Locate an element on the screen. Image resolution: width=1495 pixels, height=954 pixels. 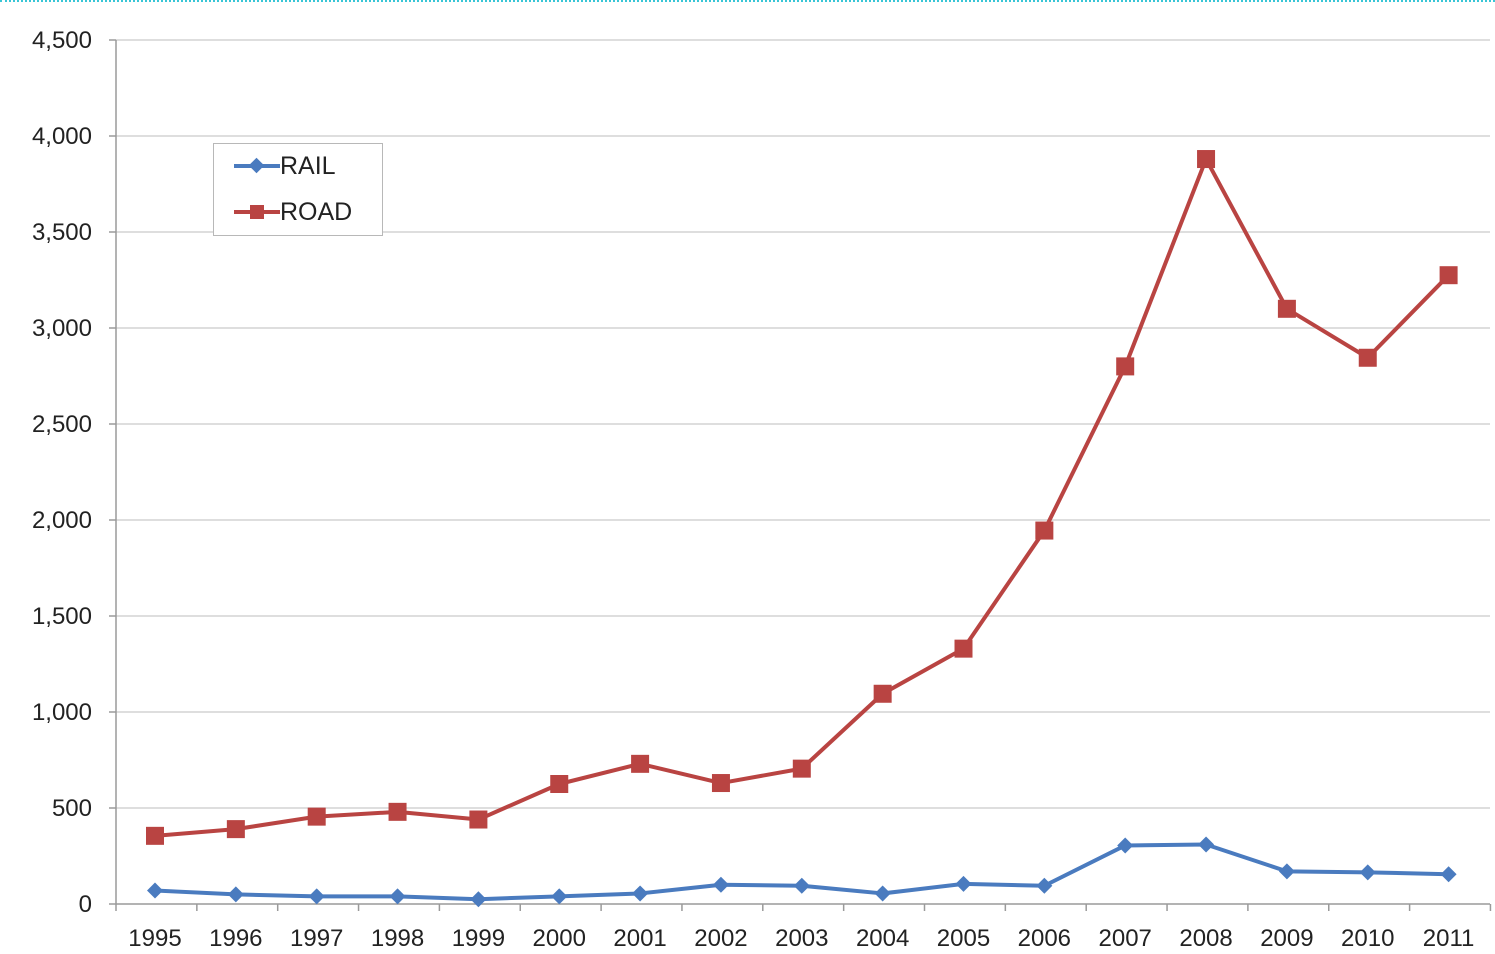
x-tick-label: 1995 is located at coordinates (154, 938).